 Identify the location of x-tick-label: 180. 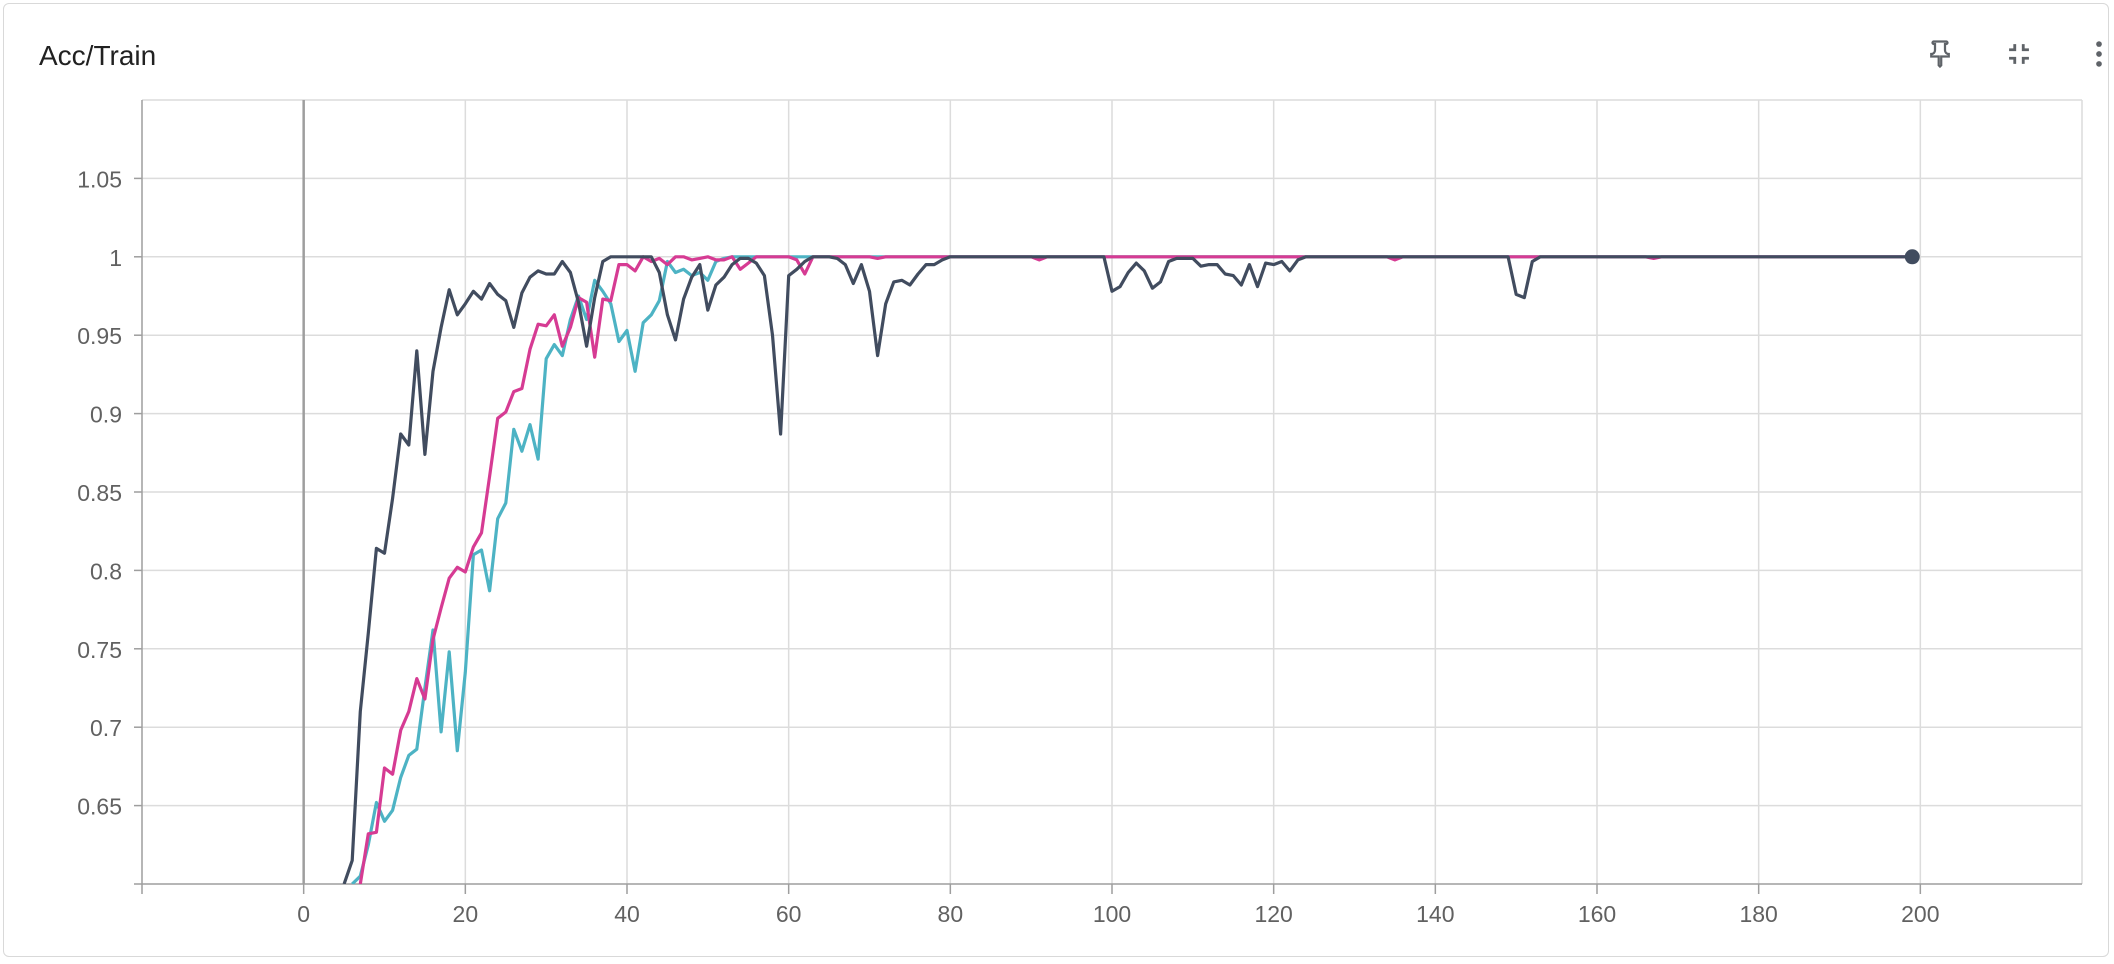
(1758, 914).